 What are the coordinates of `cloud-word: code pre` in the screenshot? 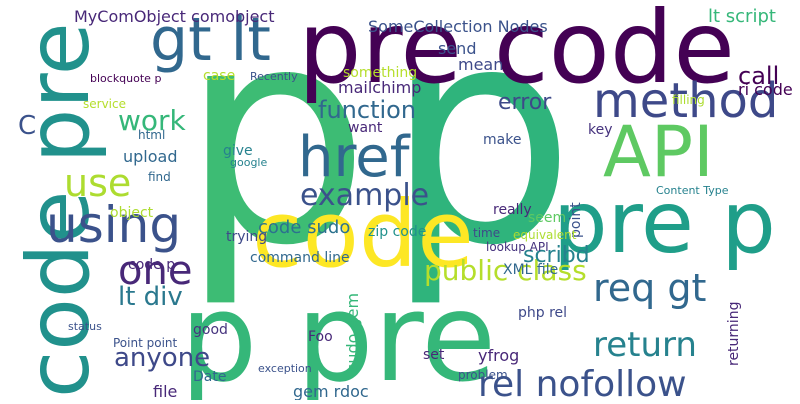 It's located at (59, 210).